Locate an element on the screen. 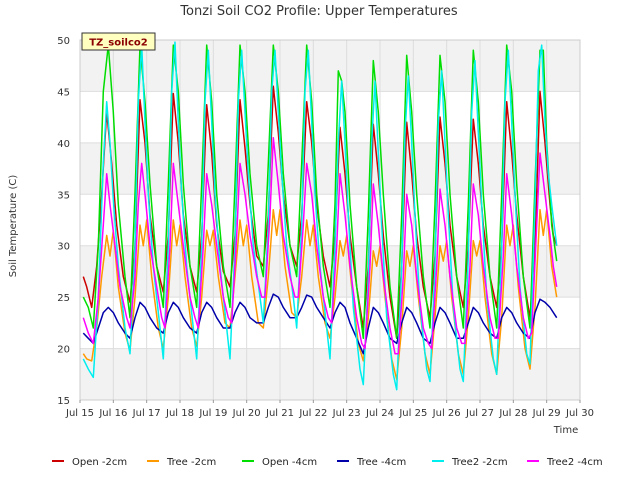 The width and height of the screenshot is (640, 480). y-tick-label: 45 is located at coordinates (63, 92).